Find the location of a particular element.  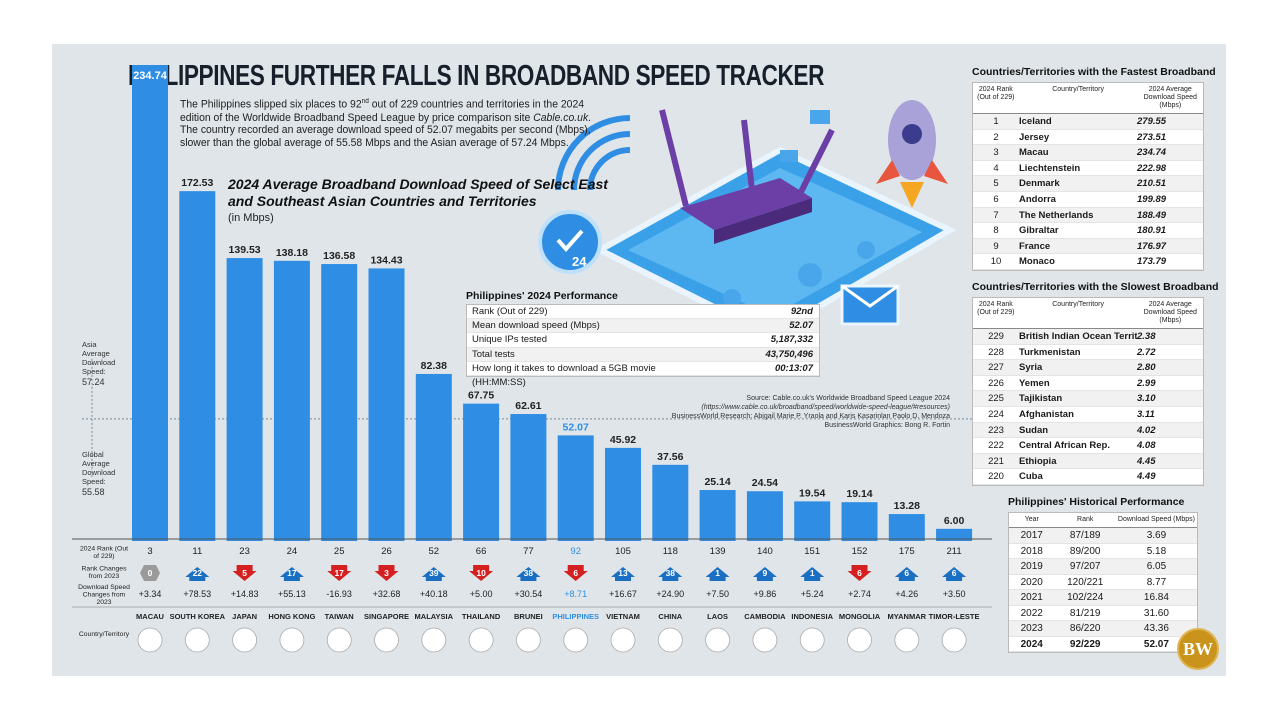

table-cell: 173.79 is located at coordinates (1152, 262).